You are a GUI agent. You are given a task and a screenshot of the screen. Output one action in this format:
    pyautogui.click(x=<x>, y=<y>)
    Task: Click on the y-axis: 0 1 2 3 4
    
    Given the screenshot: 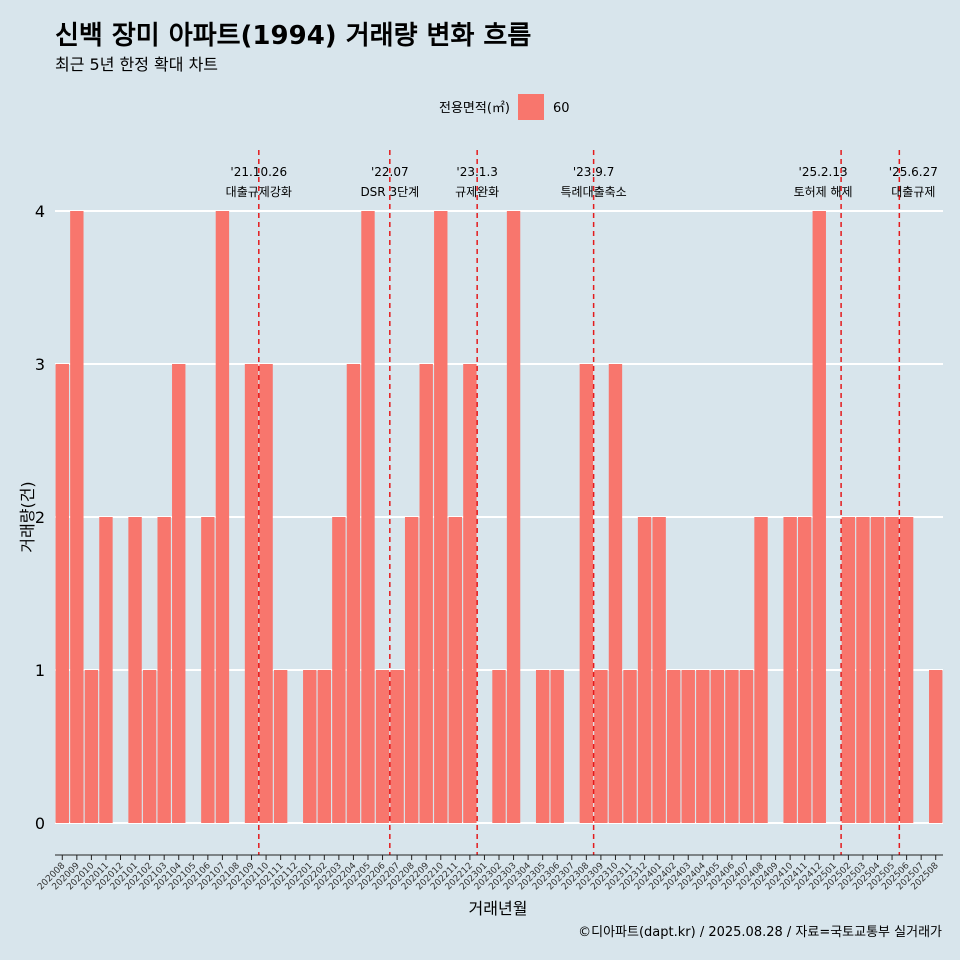 What is the action you would take?
    pyautogui.click(x=40, y=517)
    